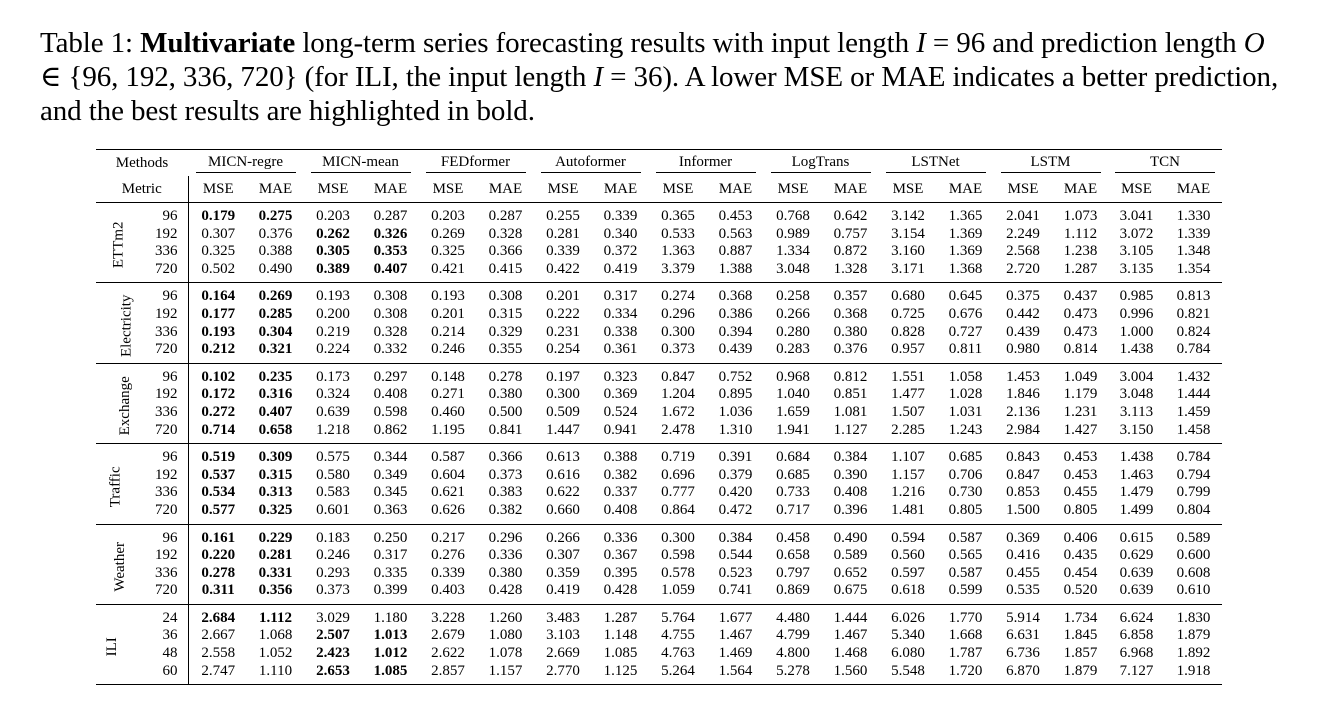  I want to click on value-cell: 0.366, so click(505, 455).